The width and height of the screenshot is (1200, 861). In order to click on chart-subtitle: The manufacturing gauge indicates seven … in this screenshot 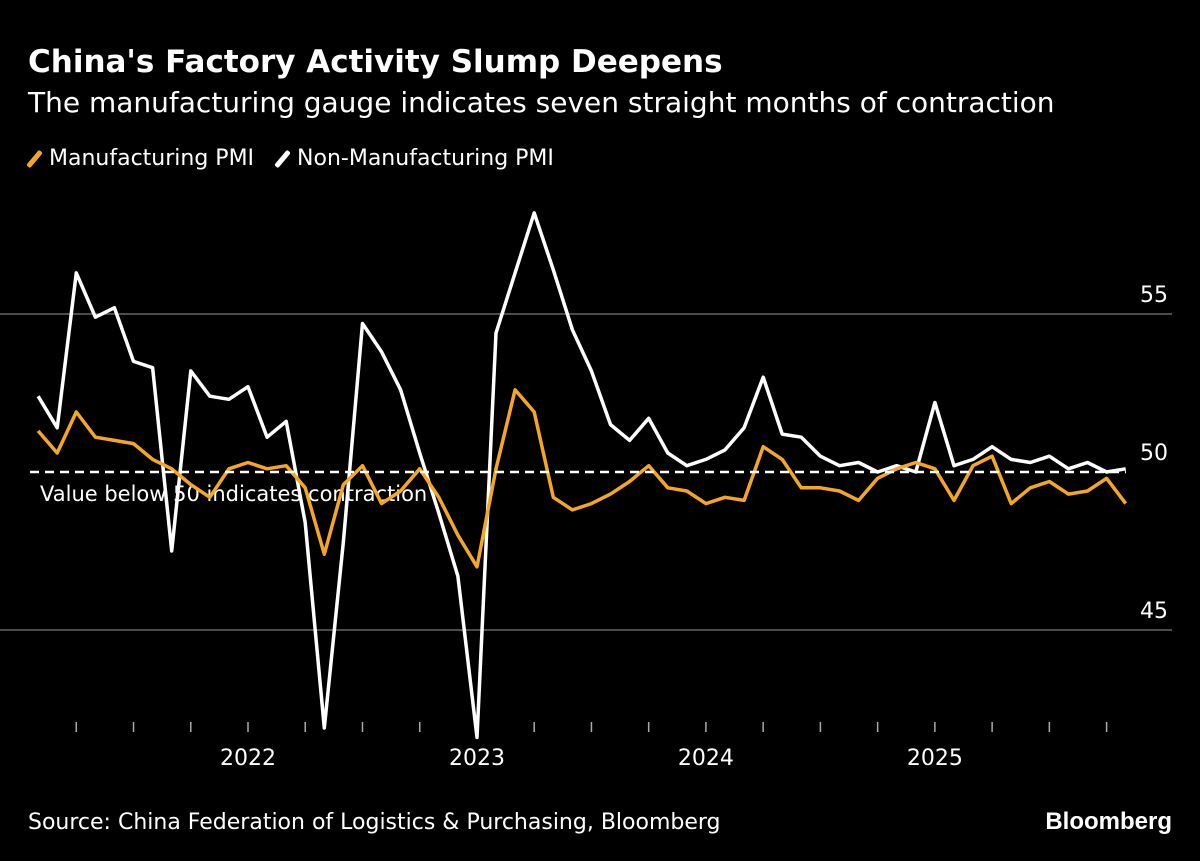, I will do `click(541, 102)`.